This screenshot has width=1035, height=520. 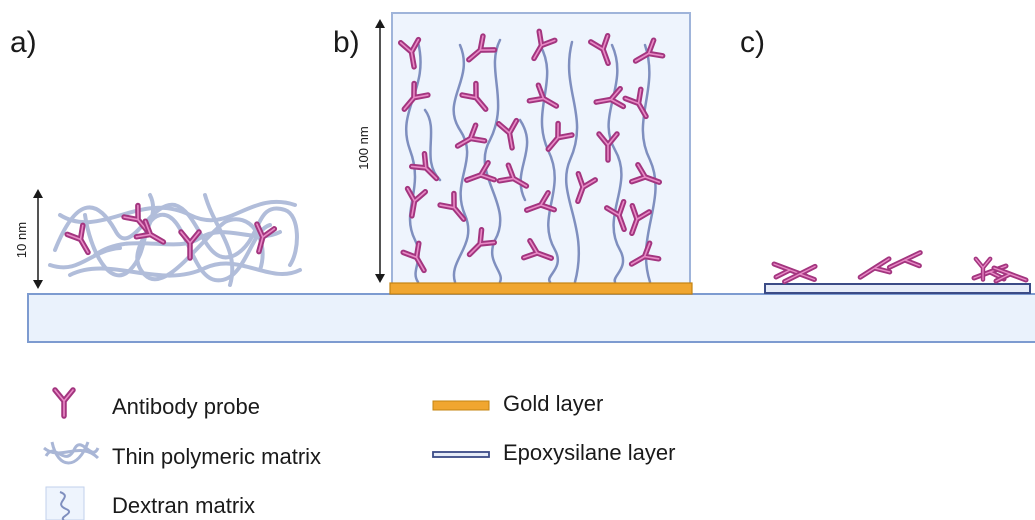 I want to click on dimension-label-b: 100 nm, so click(x=363, y=147).